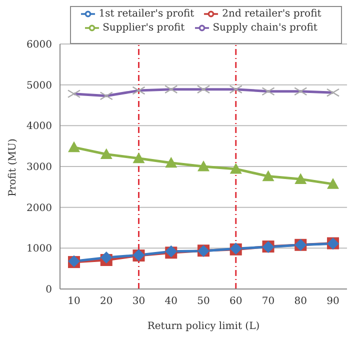 This screenshot has width=353, height=339. Describe the element at coordinates (39, 126) in the screenshot. I see `y-tick-label: 4000` at that location.